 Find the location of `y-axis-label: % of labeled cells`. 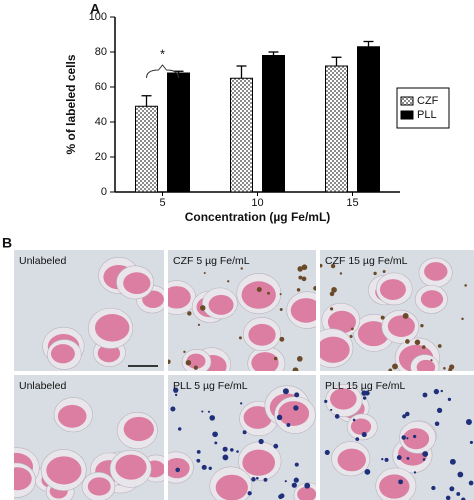

y-axis-label: % of labeled cells is located at coordinates (71, 104).